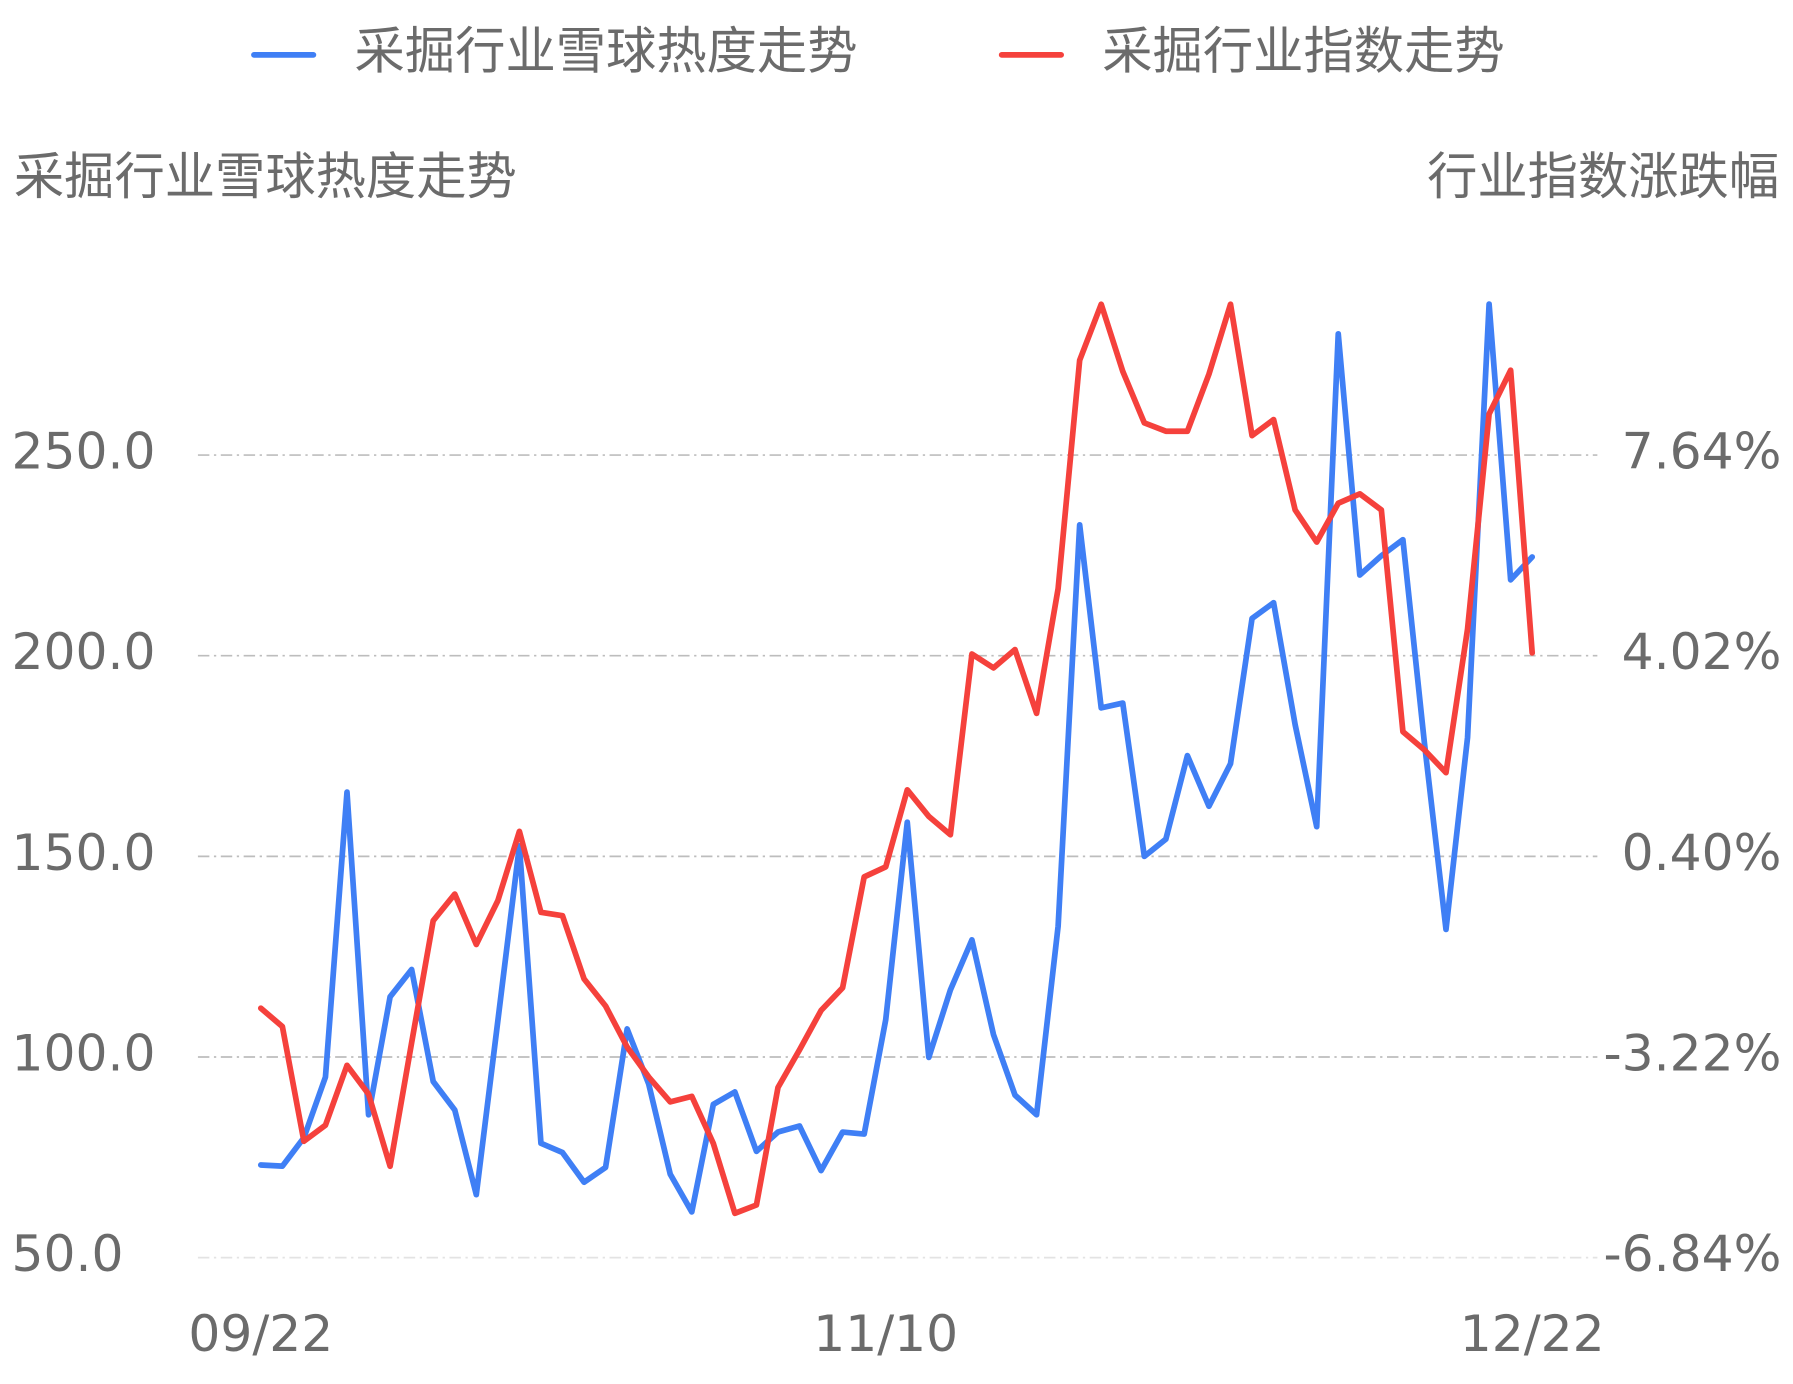 The height and width of the screenshot is (1384, 1793). What do you see at coordinates (265, 176) in the screenshot?
I see `y-axis-title: 采掘行业雪球热度走势` at bounding box center [265, 176].